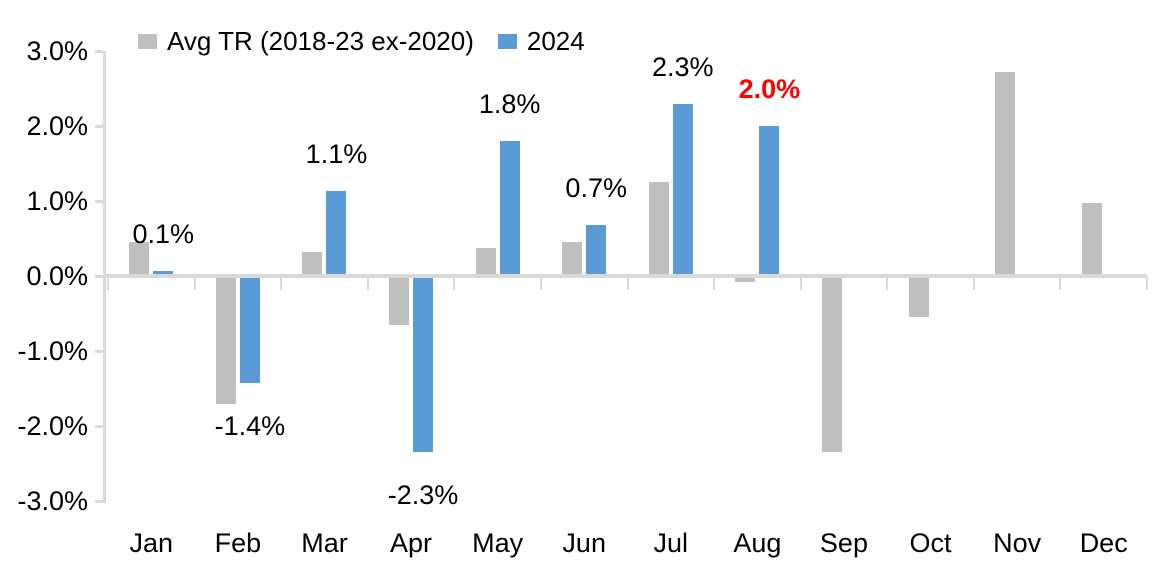 This screenshot has height=570, width=1152. I want to click on month-label-jun: Jun, so click(584, 543).